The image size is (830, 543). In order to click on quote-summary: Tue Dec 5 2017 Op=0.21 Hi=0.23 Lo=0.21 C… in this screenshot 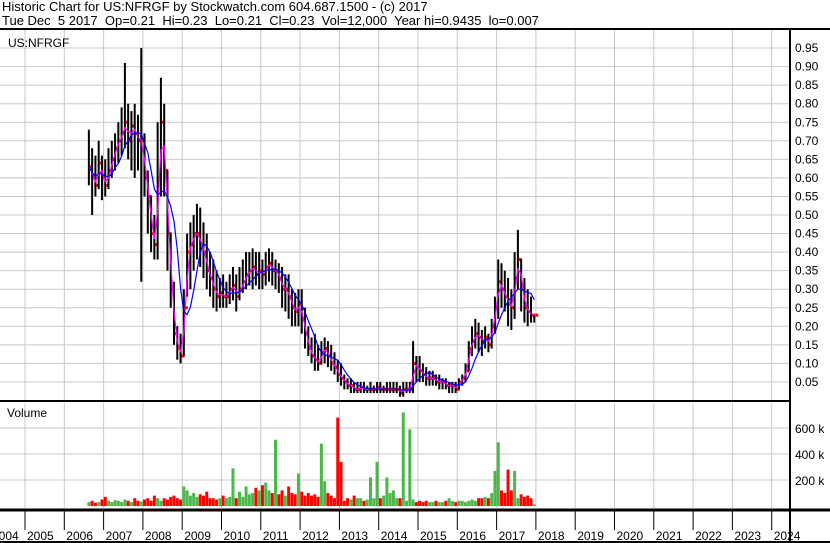, I will do `click(270, 20)`.